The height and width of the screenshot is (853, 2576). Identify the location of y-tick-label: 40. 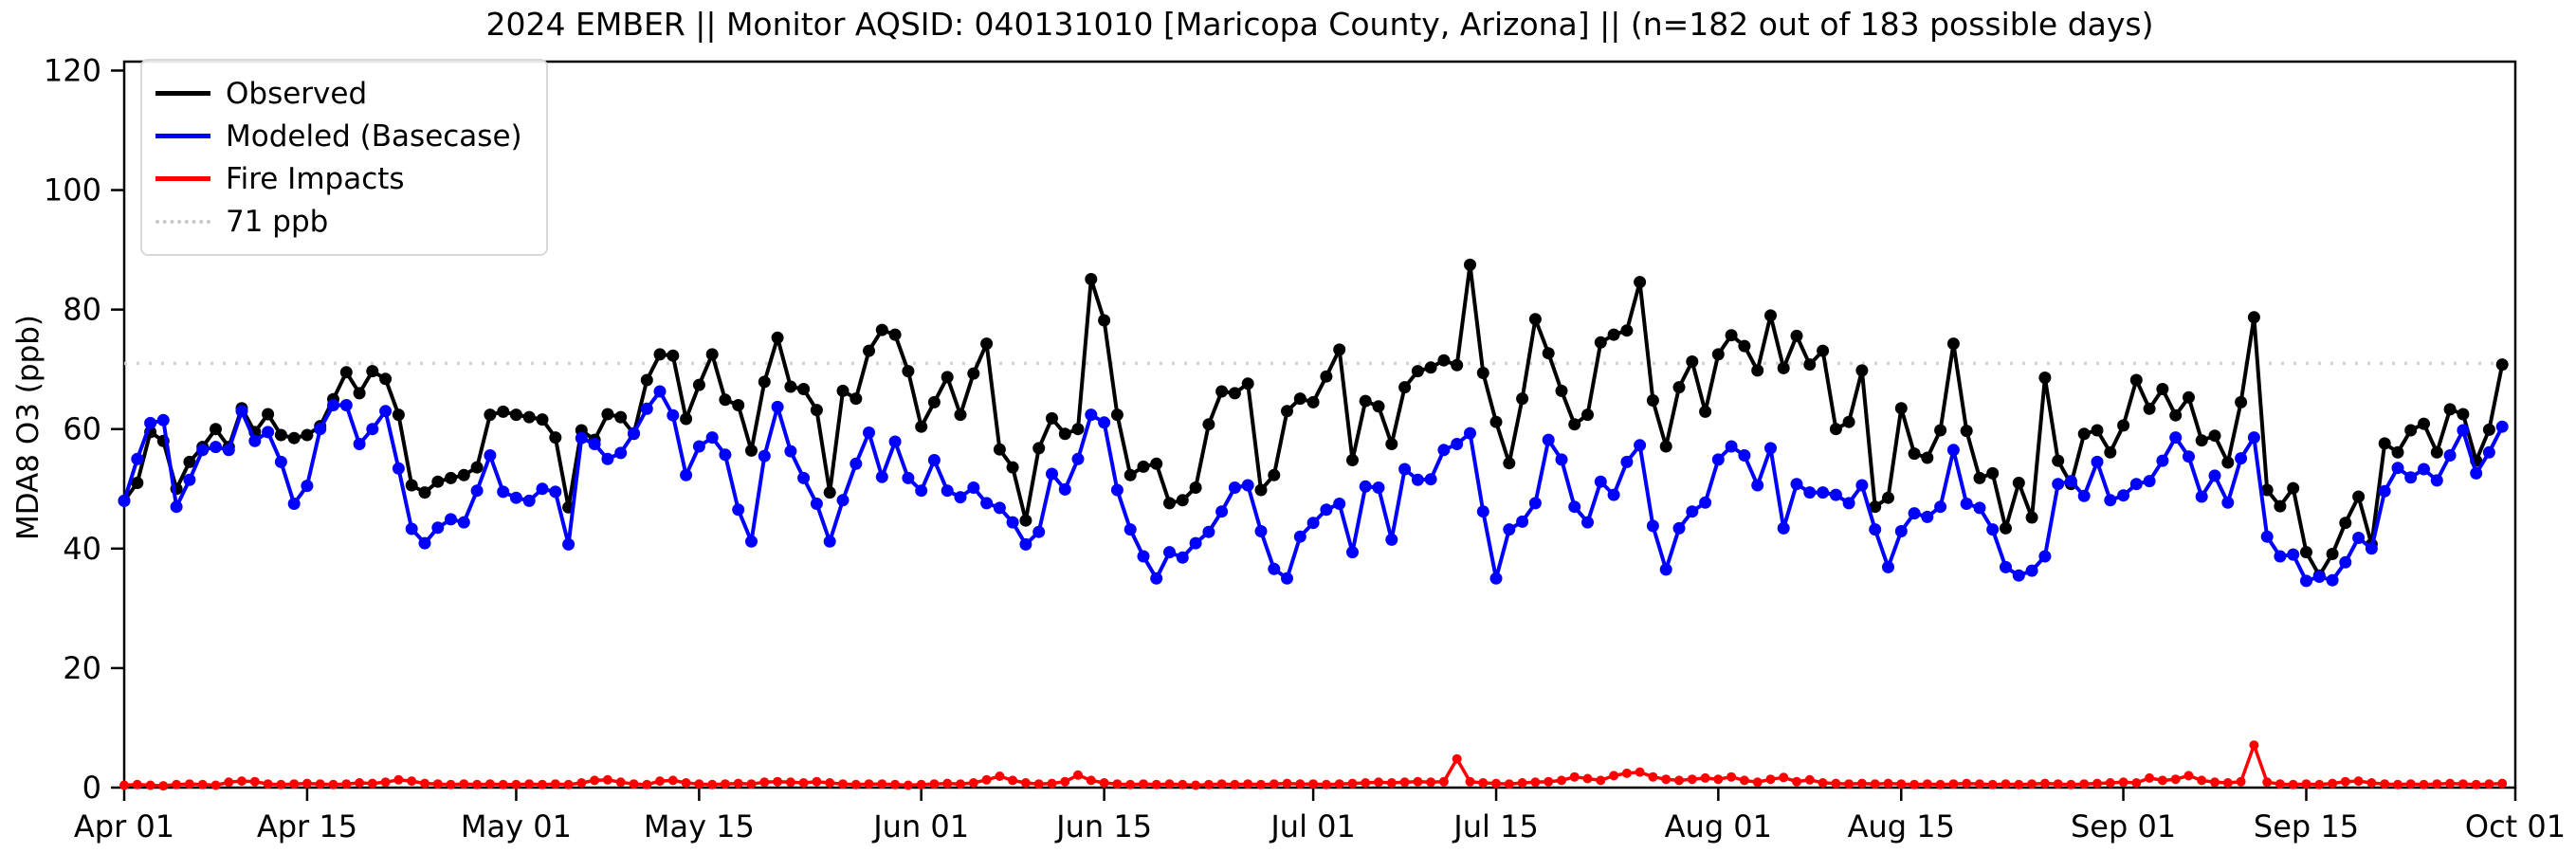
(82, 549).